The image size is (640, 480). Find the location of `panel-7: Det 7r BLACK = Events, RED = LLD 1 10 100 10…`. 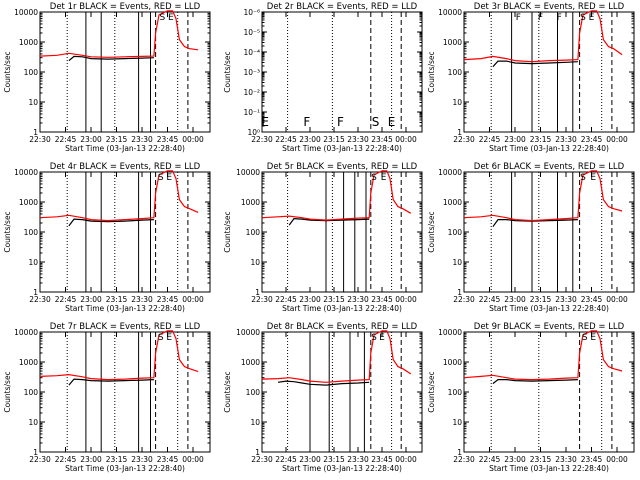

panel-7: Det 7r BLACK = Events, RED = LLD 1 10 100 10… is located at coordinates (107, 397).